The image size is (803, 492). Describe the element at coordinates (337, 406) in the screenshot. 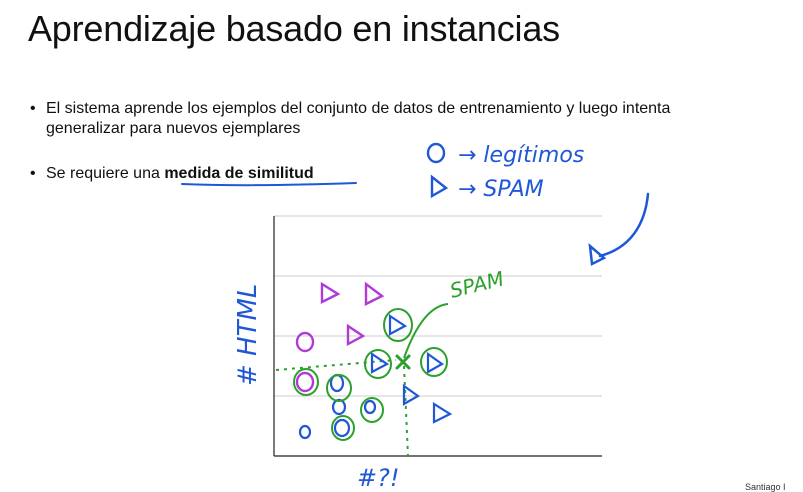

I see `blue-circle-markers` at that location.